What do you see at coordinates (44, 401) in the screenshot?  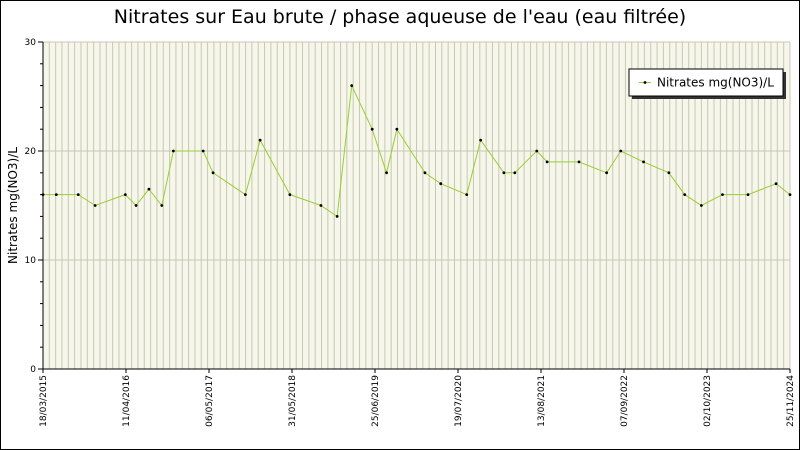 I see `x-tick-label: 18/03/2015` at bounding box center [44, 401].